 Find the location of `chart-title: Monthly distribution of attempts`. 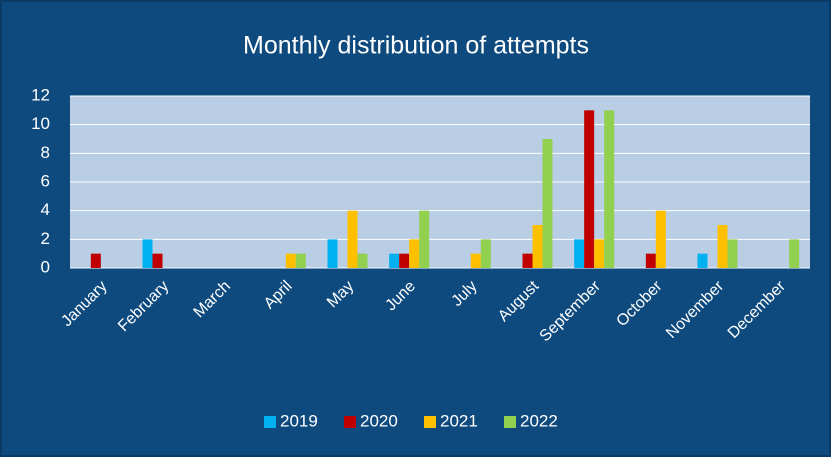

chart-title: Monthly distribution of attempts is located at coordinates (416, 46).